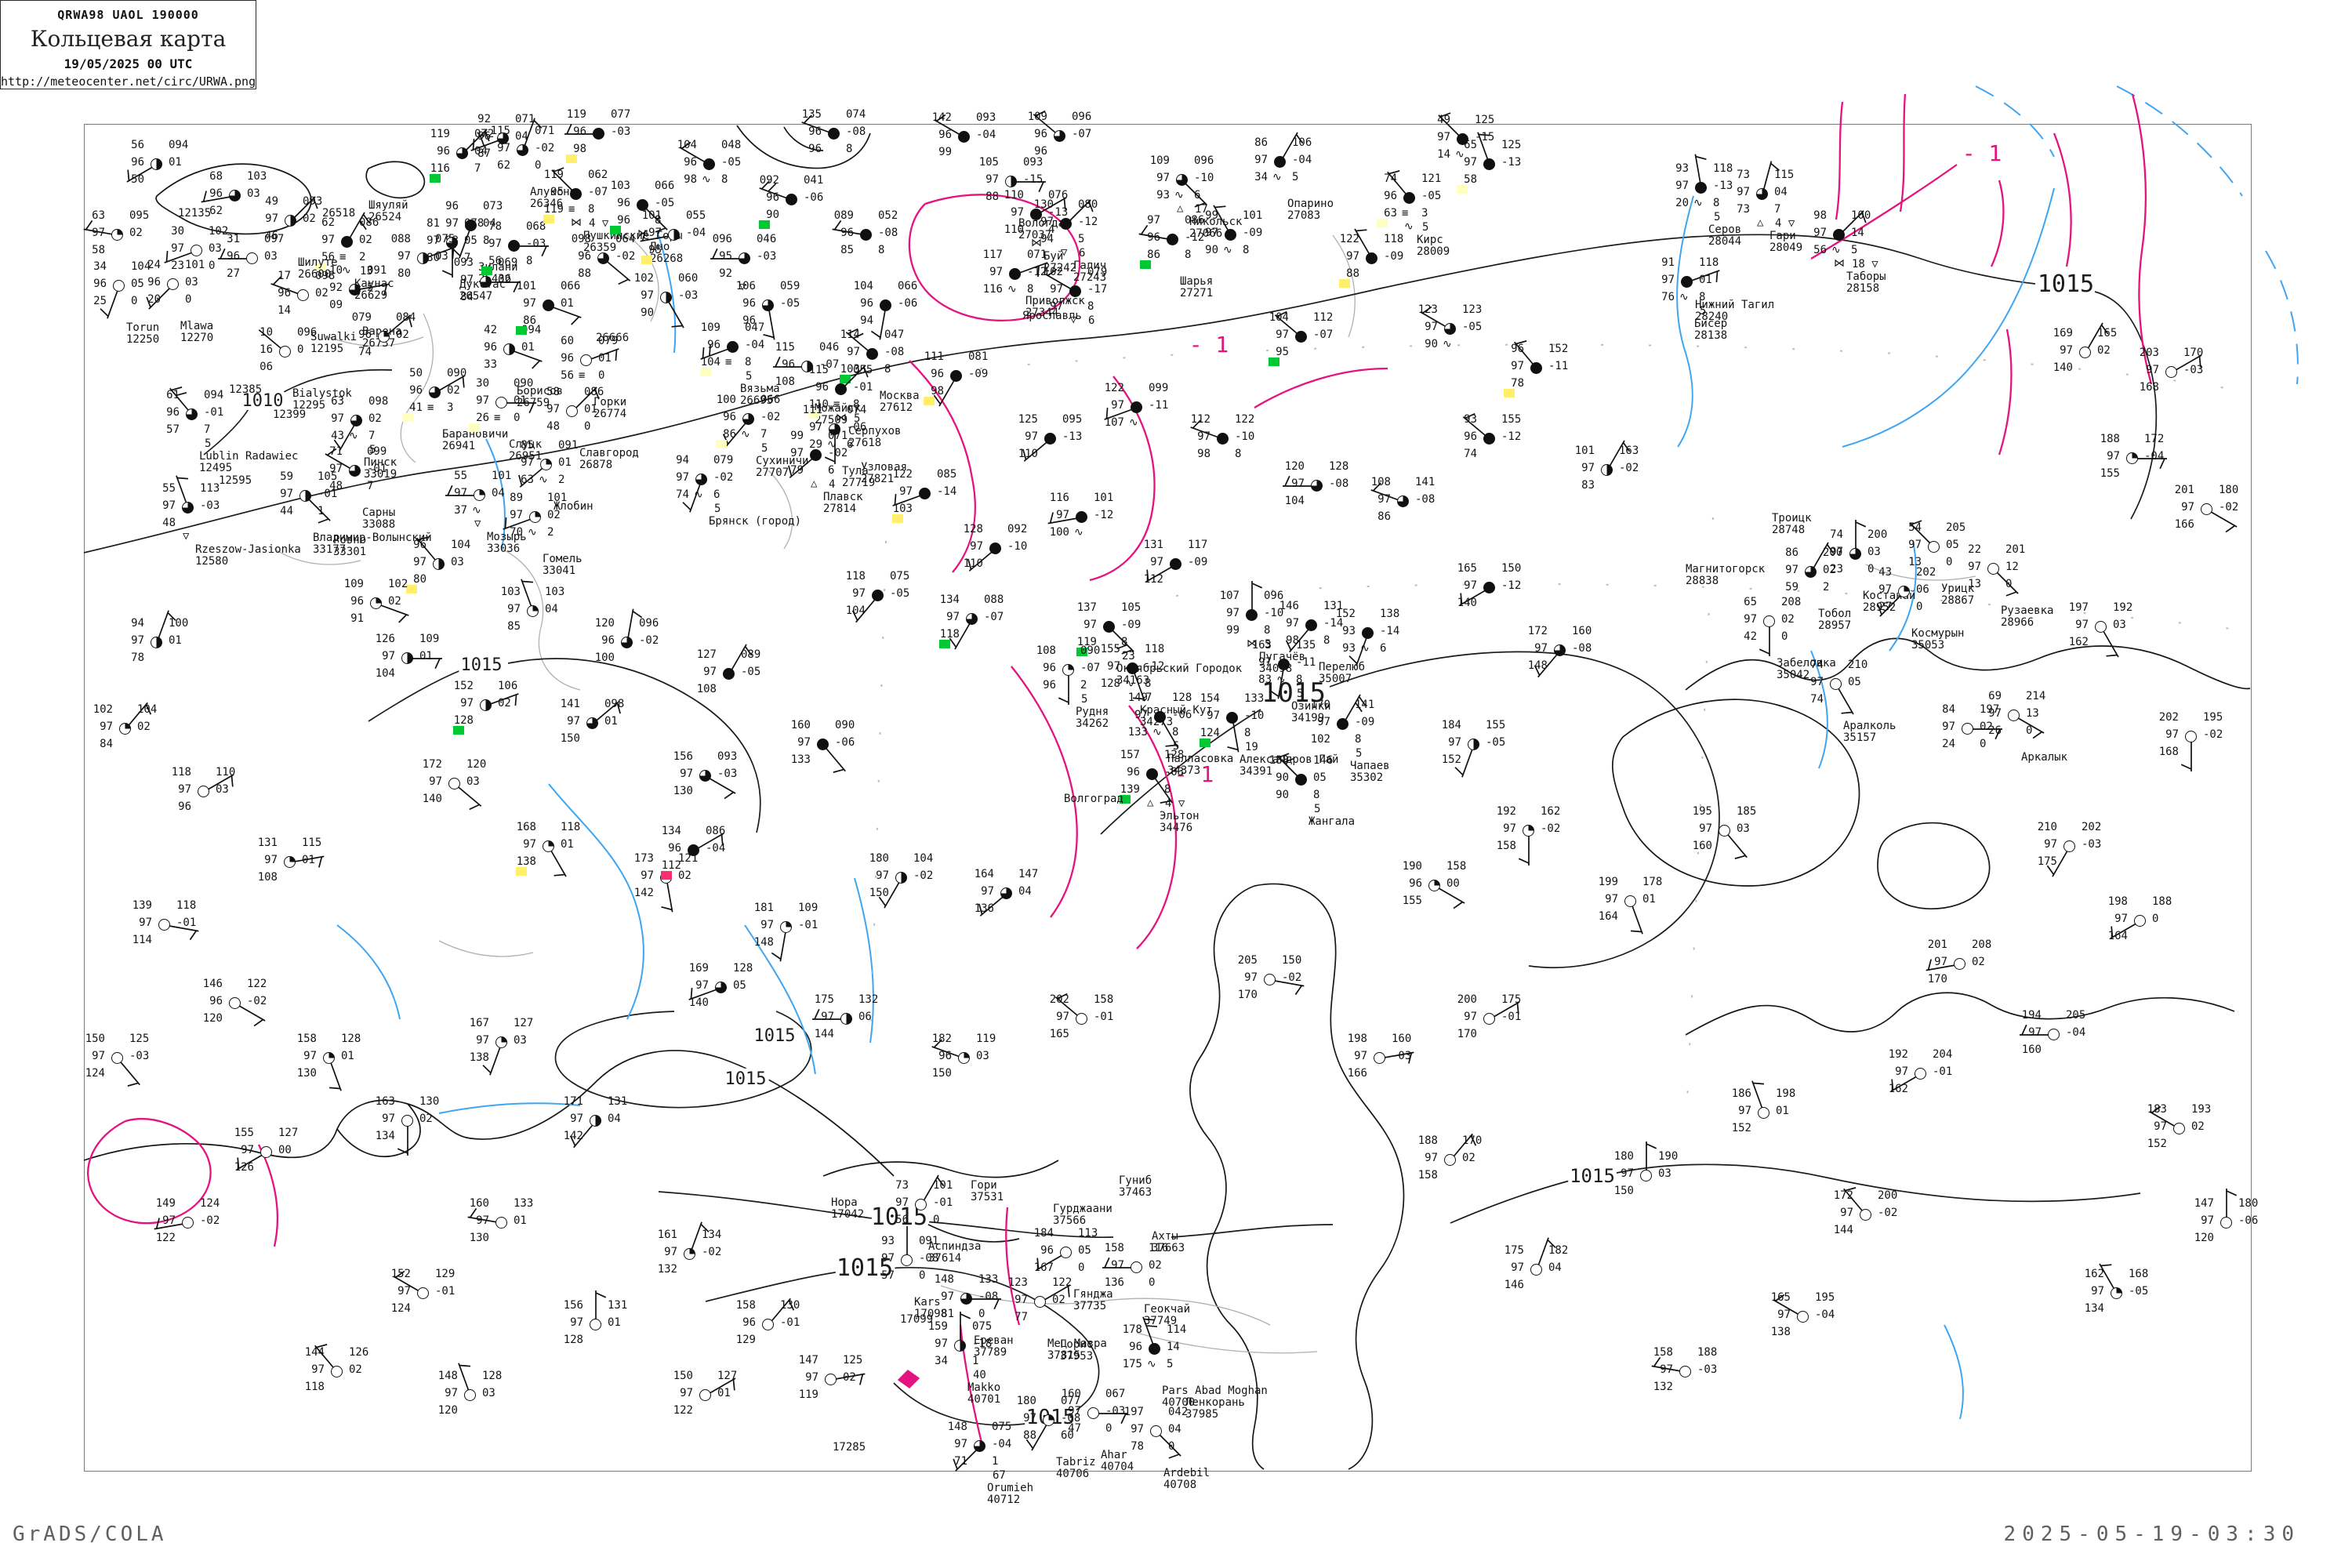 This screenshot has width=2352, height=1568. Describe the element at coordinates (137, 284) in the screenshot. I see `pressure-tendency-value: 05` at that location.